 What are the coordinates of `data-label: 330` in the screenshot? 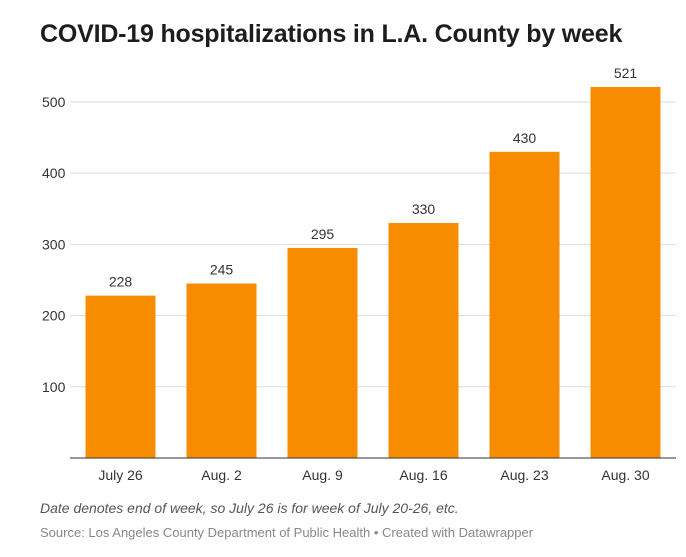 It's located at (424, 209).